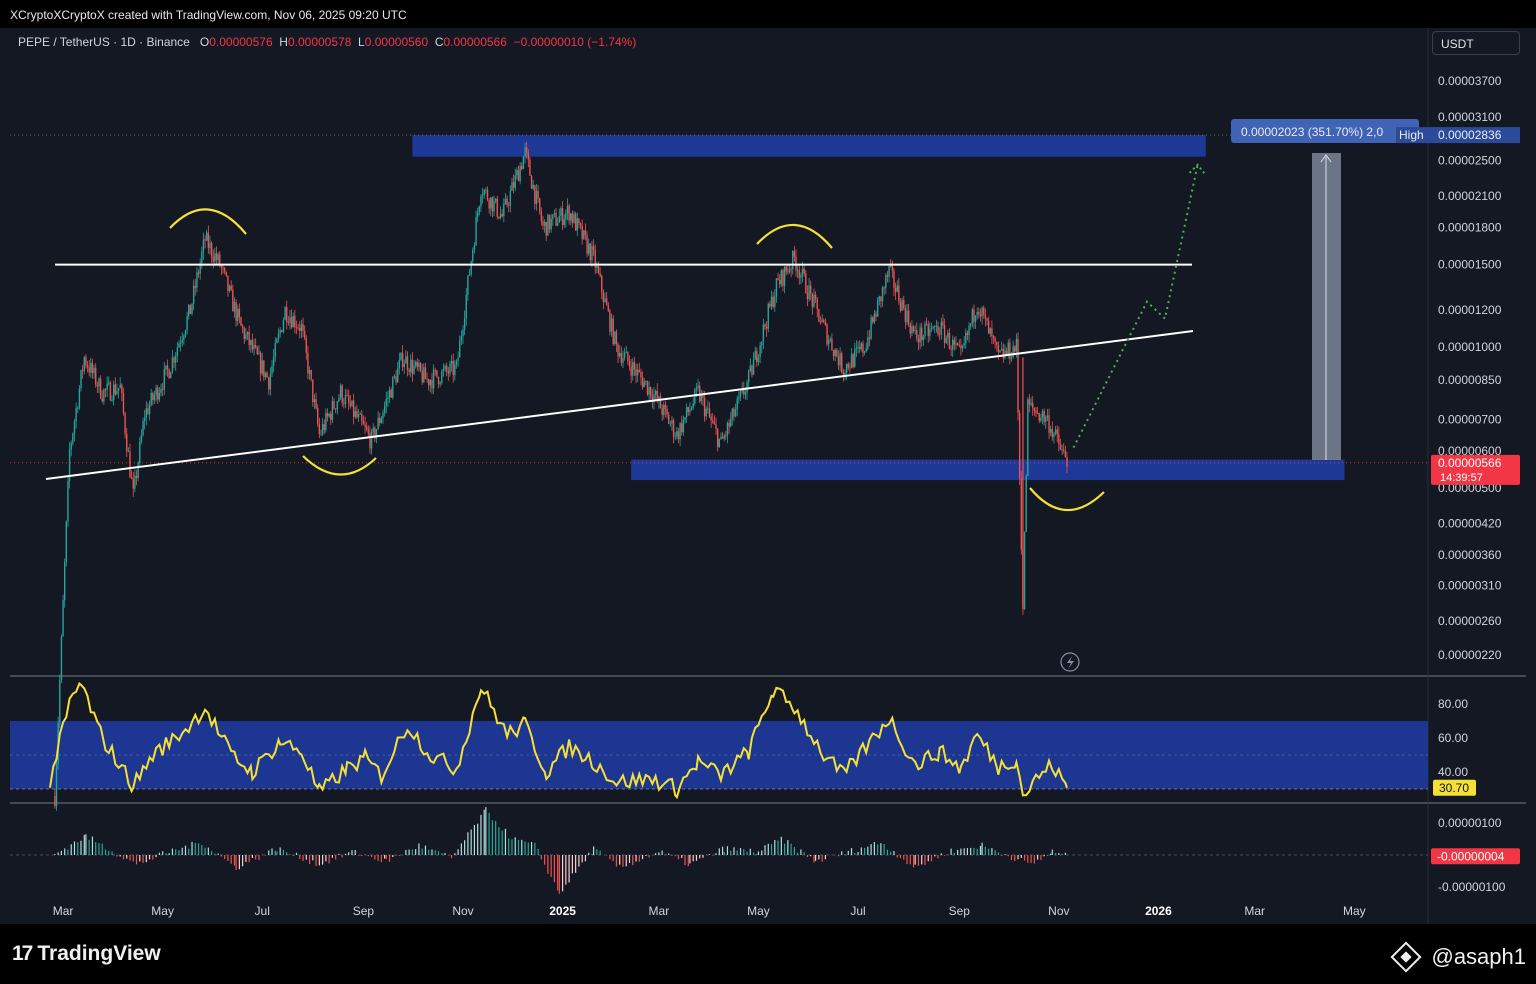 Image resolution: width=1536 pixels, height=984 pixels. I want to click on tradingview-logo-icon: 17, so click(22, 953).